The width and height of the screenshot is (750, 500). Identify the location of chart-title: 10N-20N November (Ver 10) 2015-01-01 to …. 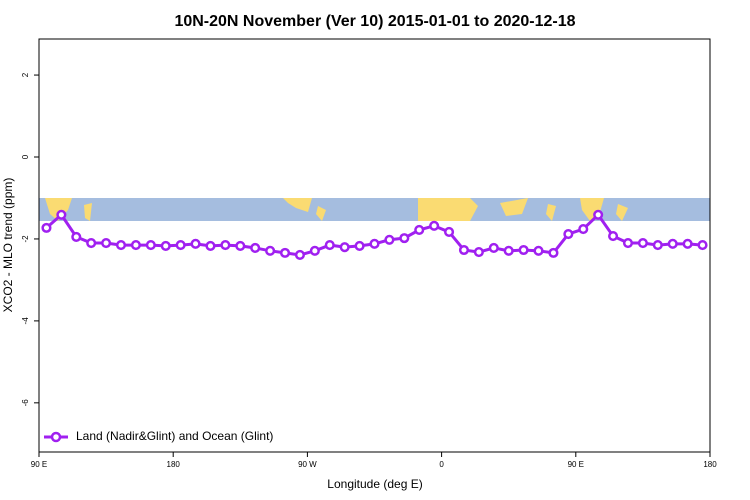
(374, 21).